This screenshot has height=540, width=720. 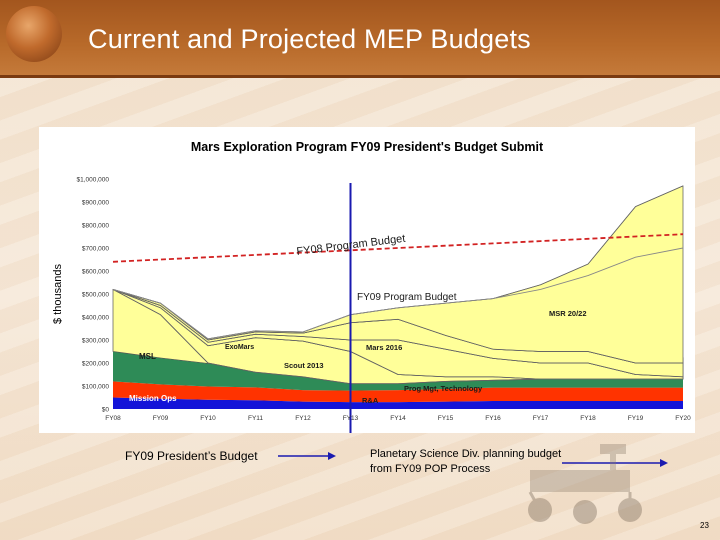 What do you see at coordinates (446, 418) in the screenshot?
I see `x-tick-label-fy15: FY15` at bounding box center [446, 418].